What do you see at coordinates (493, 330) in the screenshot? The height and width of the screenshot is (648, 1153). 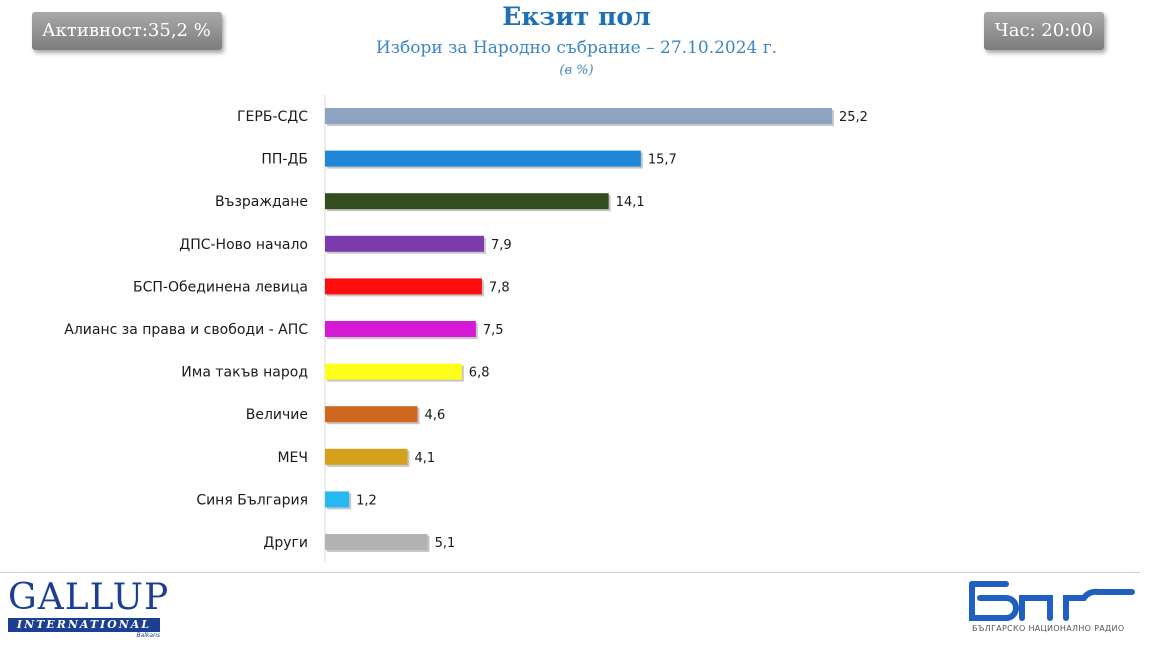 I see `value-label: 7,5` at bounding box center [493, 330].